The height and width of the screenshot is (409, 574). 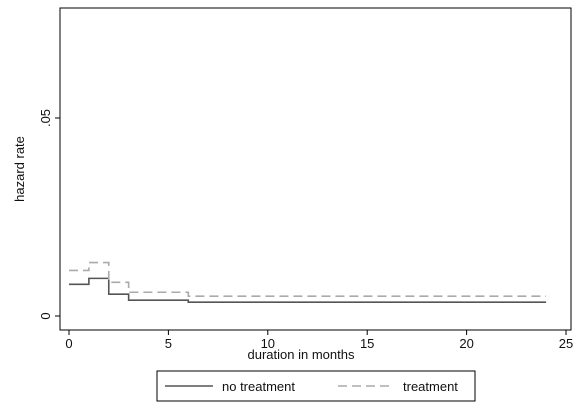 I want to click on x-tick-label: 5, so click(x=168, y=343).